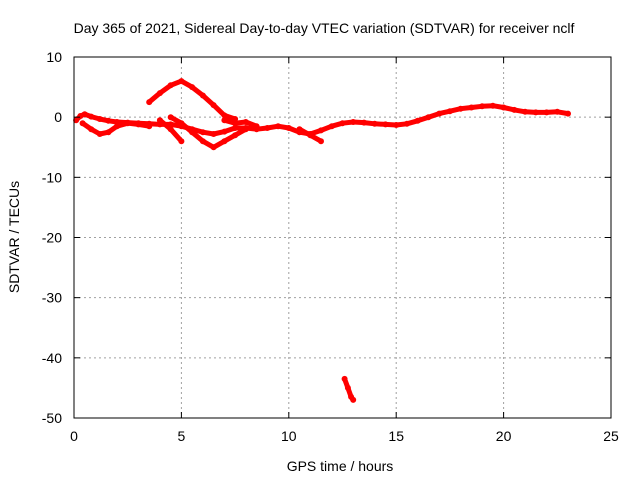 The width and height of the screenshot is (640, 480). Describe the element at coordinates (396, 436) in the screenshot. I see `x-tick-label: 15` at that location.